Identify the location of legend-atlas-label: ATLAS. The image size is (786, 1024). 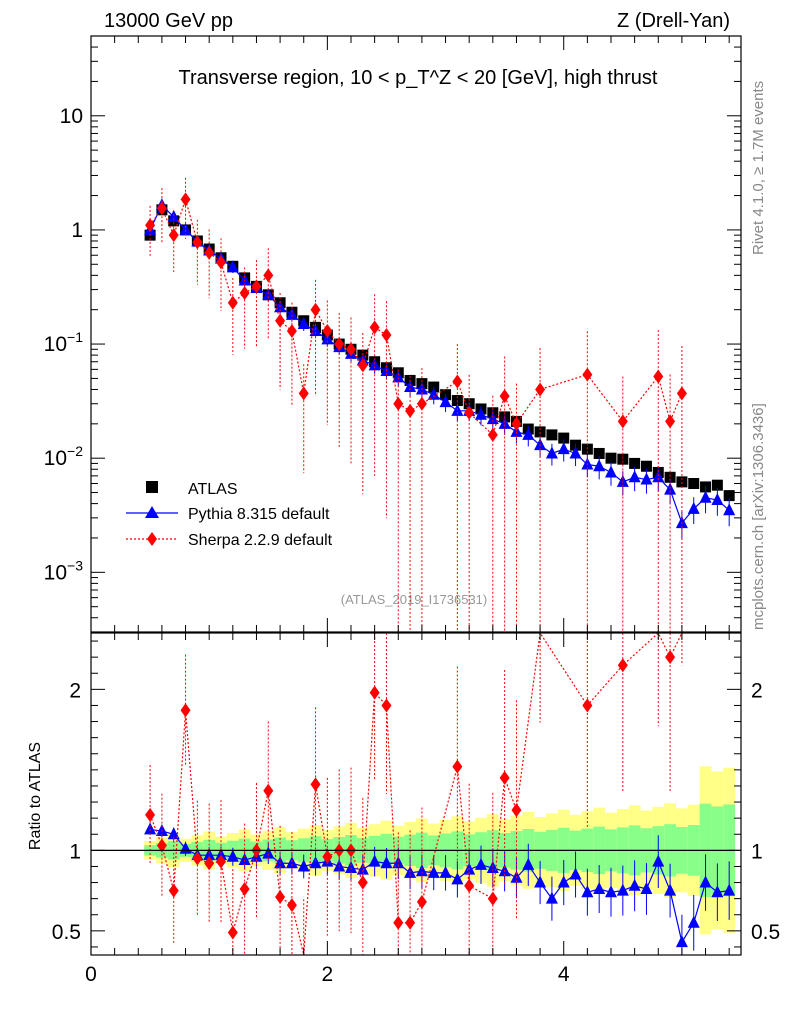
(213, 489).